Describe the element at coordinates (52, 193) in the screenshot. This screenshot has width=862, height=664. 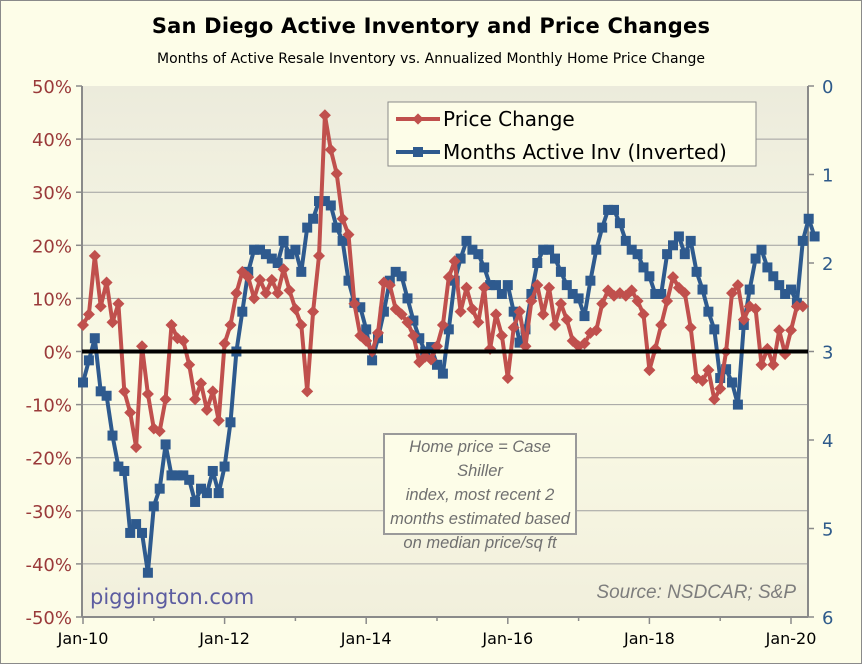
I see `y-left-tick-label: 30%` at that location.